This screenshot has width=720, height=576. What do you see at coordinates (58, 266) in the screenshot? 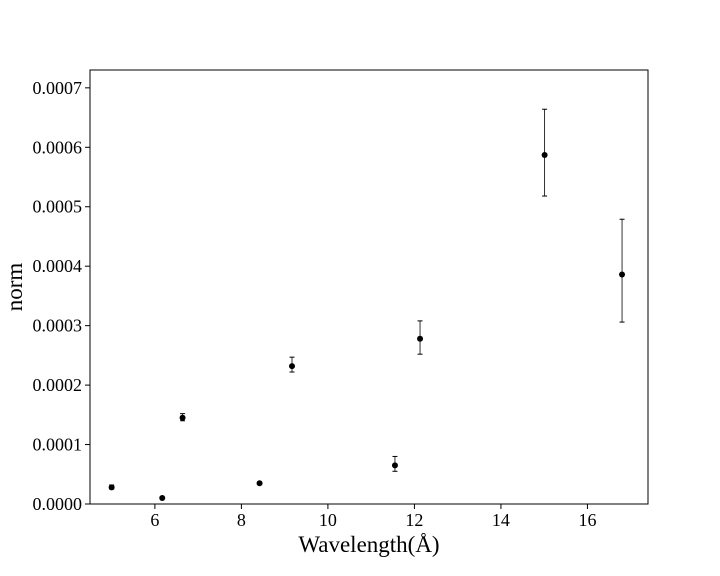
I see `y-tick-label: 0.0004` at bounding box center [58, 266].